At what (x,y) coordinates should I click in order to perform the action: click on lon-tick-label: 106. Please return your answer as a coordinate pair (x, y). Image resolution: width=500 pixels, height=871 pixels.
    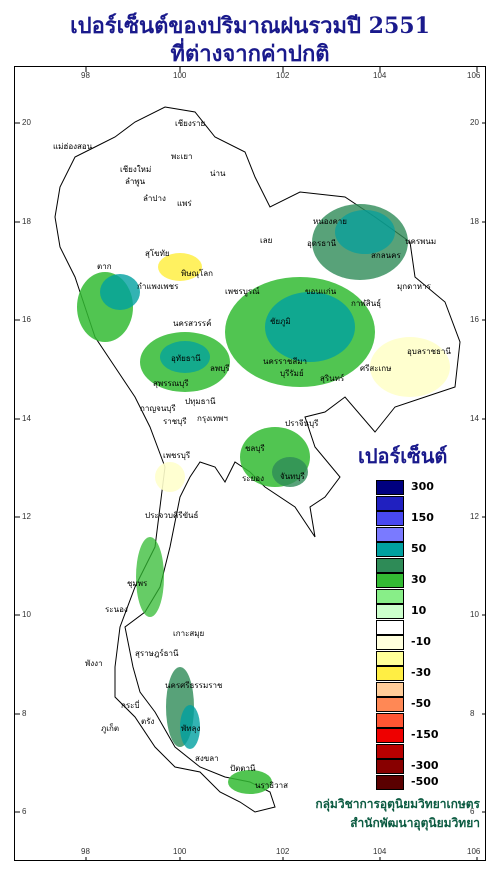
    Looking at the image, I should click on (474, 75).